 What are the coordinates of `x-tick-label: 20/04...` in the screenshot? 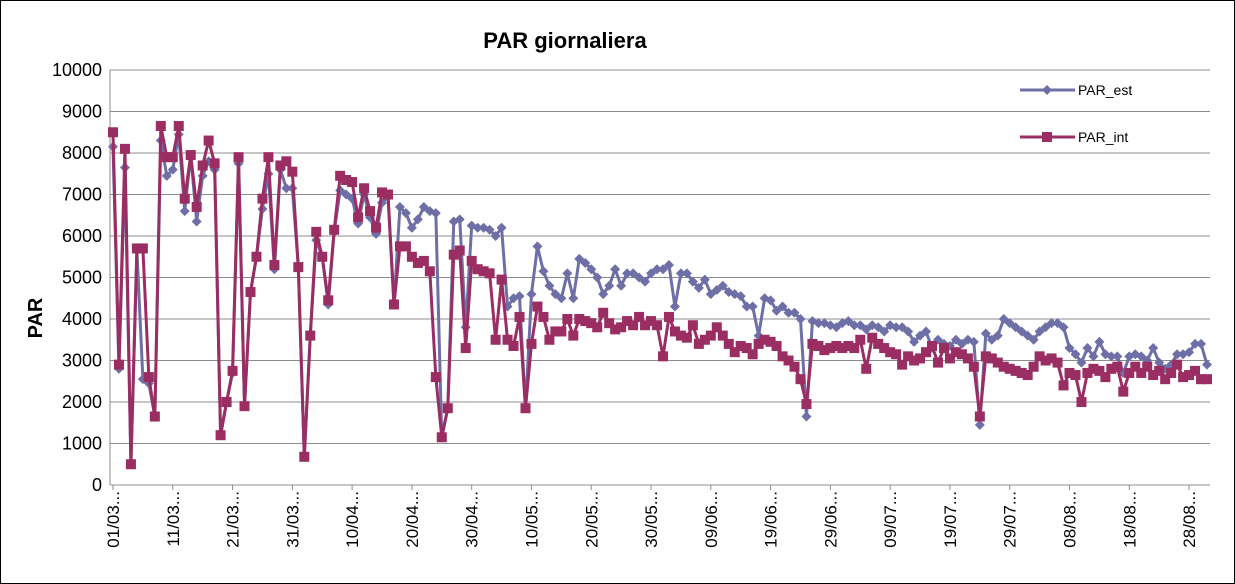 It's located at (412, 519).